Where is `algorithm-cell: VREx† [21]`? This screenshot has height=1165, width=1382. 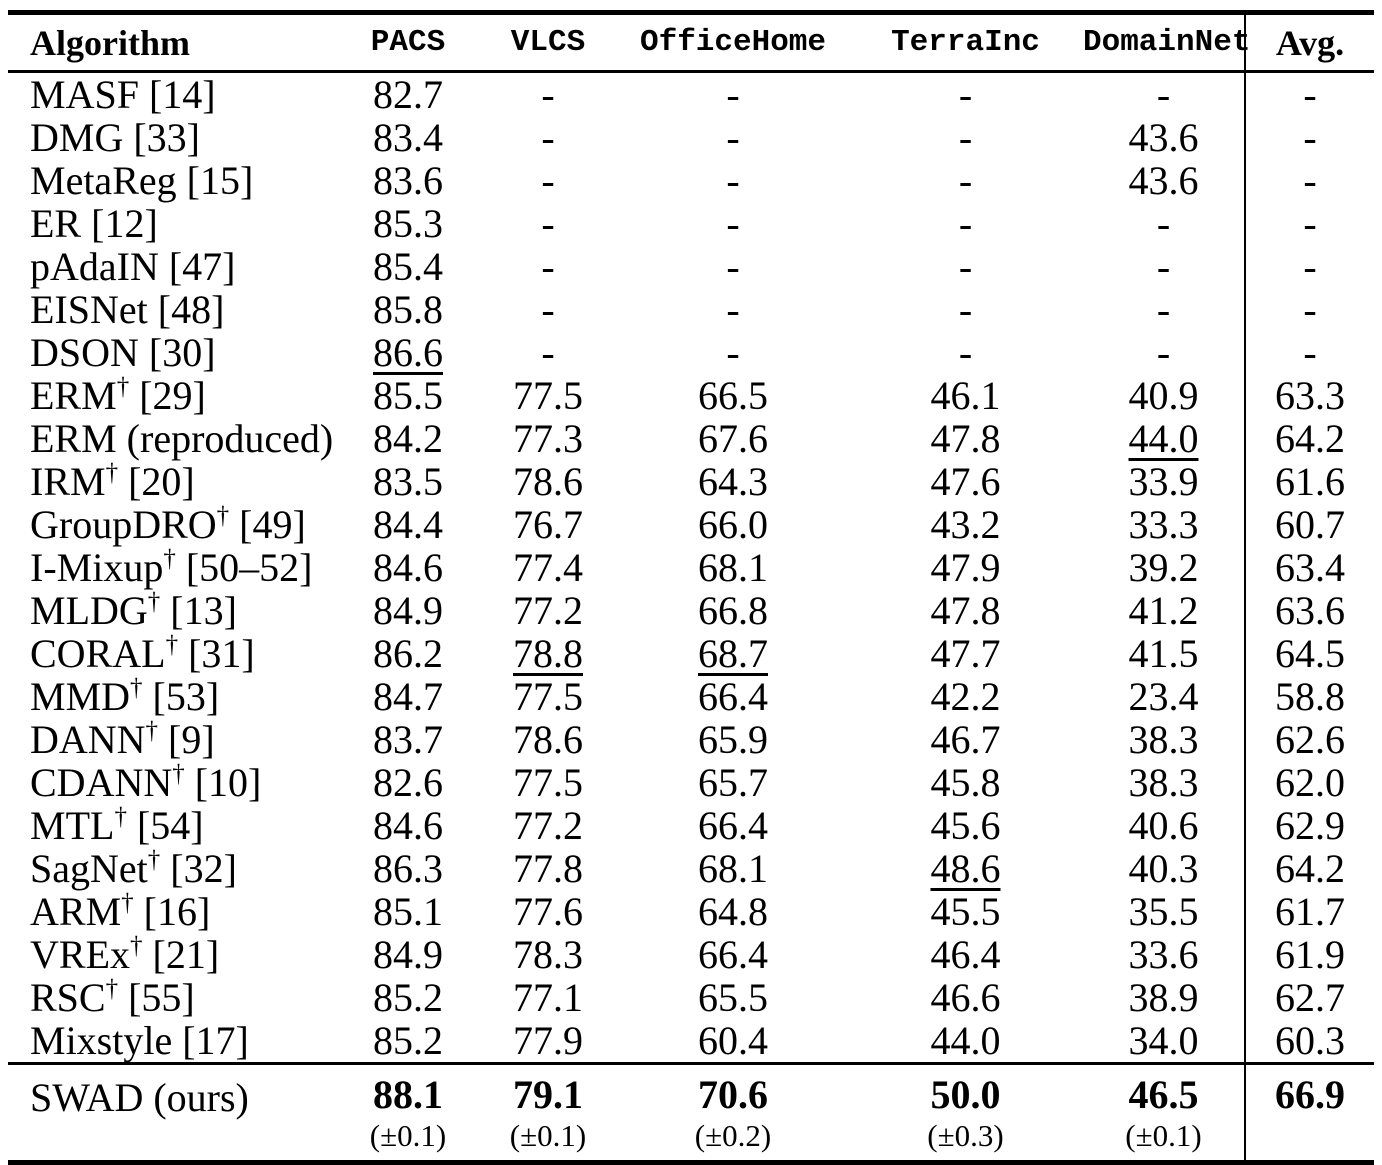 algorithm-cell: VREx† [21] is located at coordinates (173, 954).